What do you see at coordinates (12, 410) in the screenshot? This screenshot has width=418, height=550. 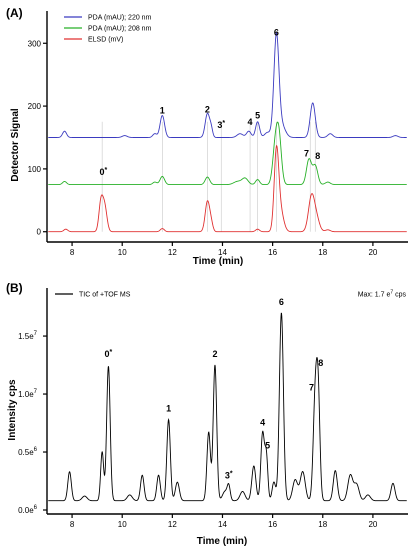 I see `panel-b-y-axis-title: Intensity cps` at bounding box center [12, 410].